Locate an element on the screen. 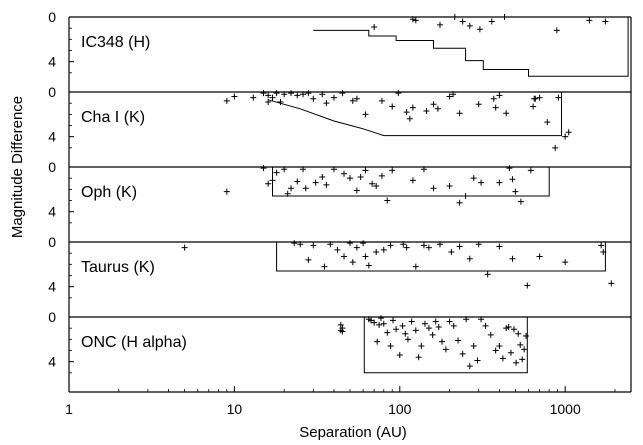 This screenshot has width=643, height=445. x-tick-label: 100 is located at coordinates (400, 409).